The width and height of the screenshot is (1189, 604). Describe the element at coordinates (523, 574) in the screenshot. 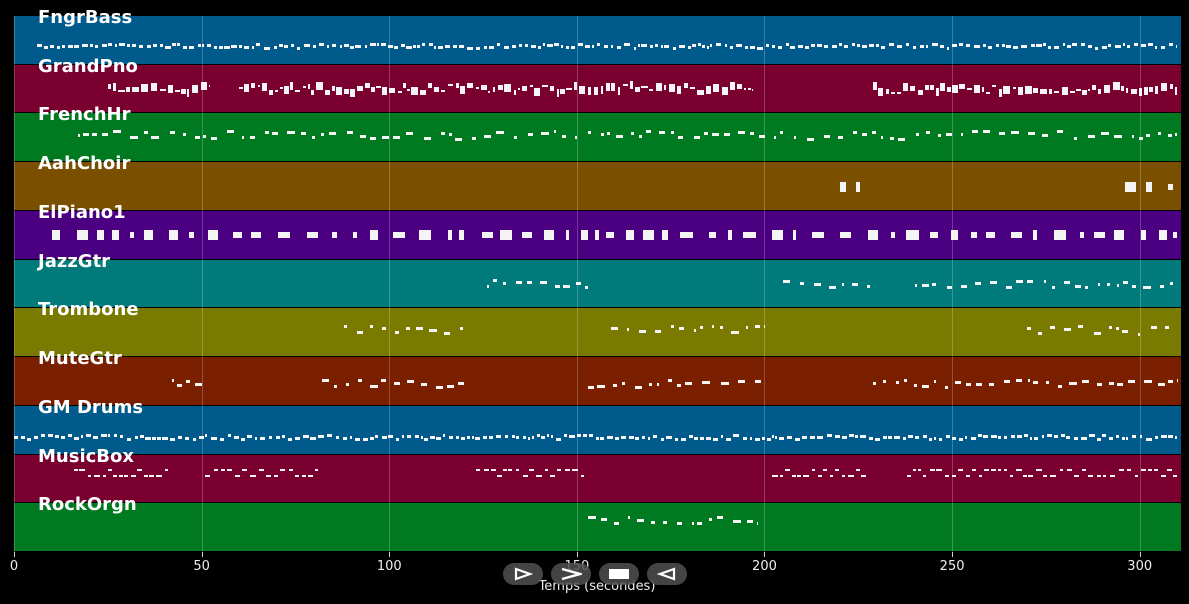

I see `play-button` at that location.